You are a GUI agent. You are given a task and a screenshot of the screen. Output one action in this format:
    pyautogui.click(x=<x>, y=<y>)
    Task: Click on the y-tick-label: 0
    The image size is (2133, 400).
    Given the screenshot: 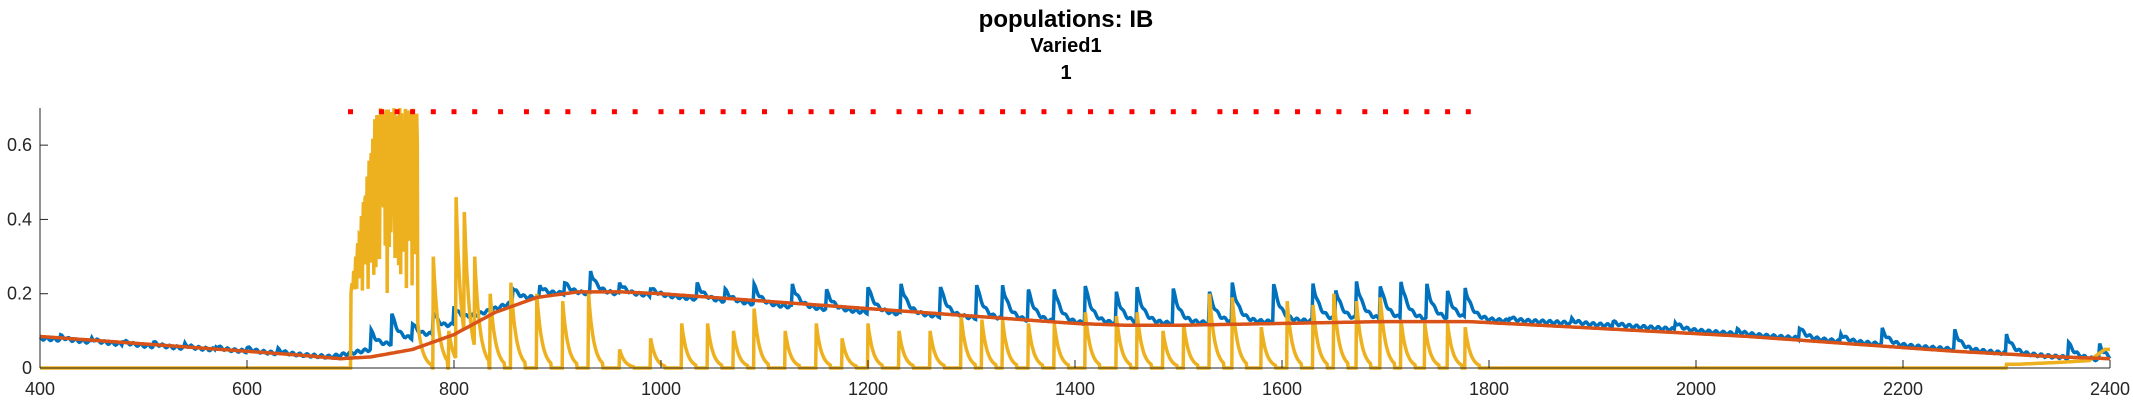 What is the action you would take?
    pyautogui.click(x=27, y=368)
    